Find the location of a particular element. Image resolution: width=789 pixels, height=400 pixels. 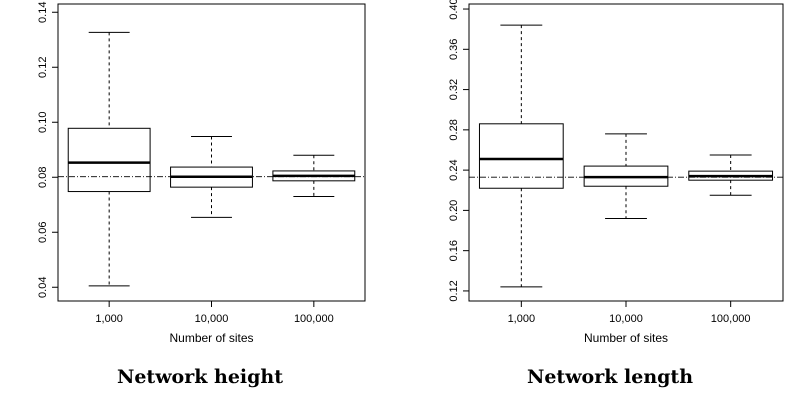

y-tick-label: 0.28 is located at coordinates (454, 129).